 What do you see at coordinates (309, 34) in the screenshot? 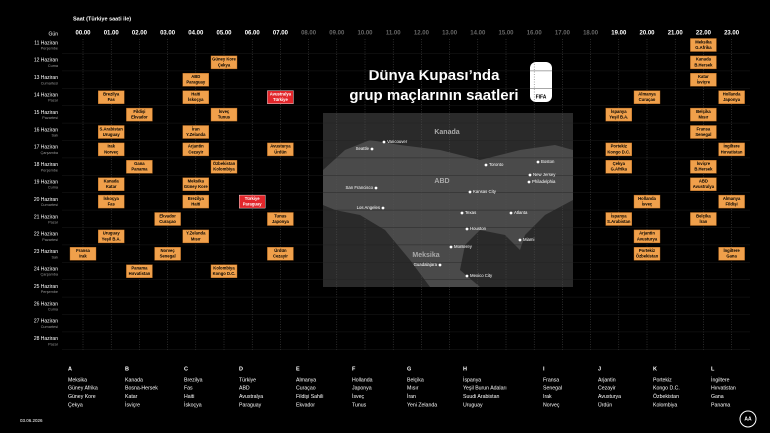
I see `hour-label: 08.00` at bounding box center [309, 34].